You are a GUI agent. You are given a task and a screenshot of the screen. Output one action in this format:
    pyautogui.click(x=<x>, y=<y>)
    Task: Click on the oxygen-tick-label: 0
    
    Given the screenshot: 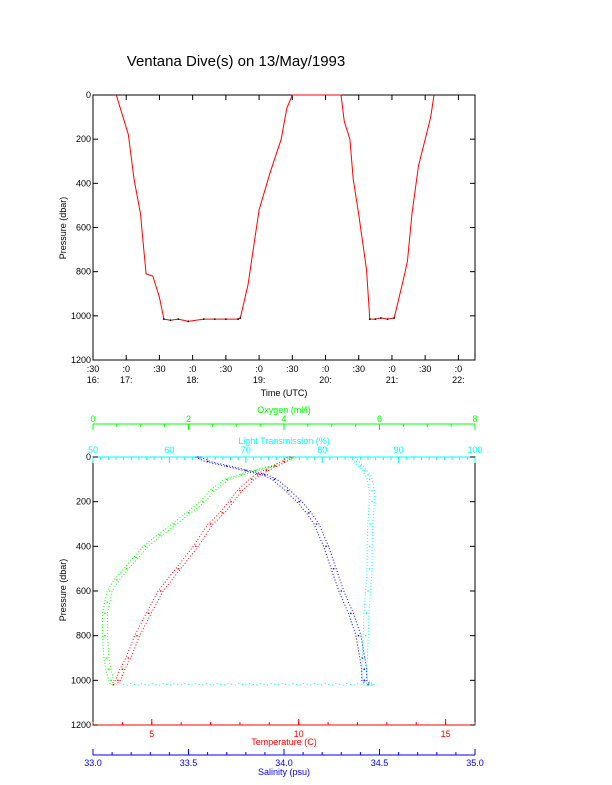 What is the action you would take?
    pyautogui.click(x=92, y=419)
    